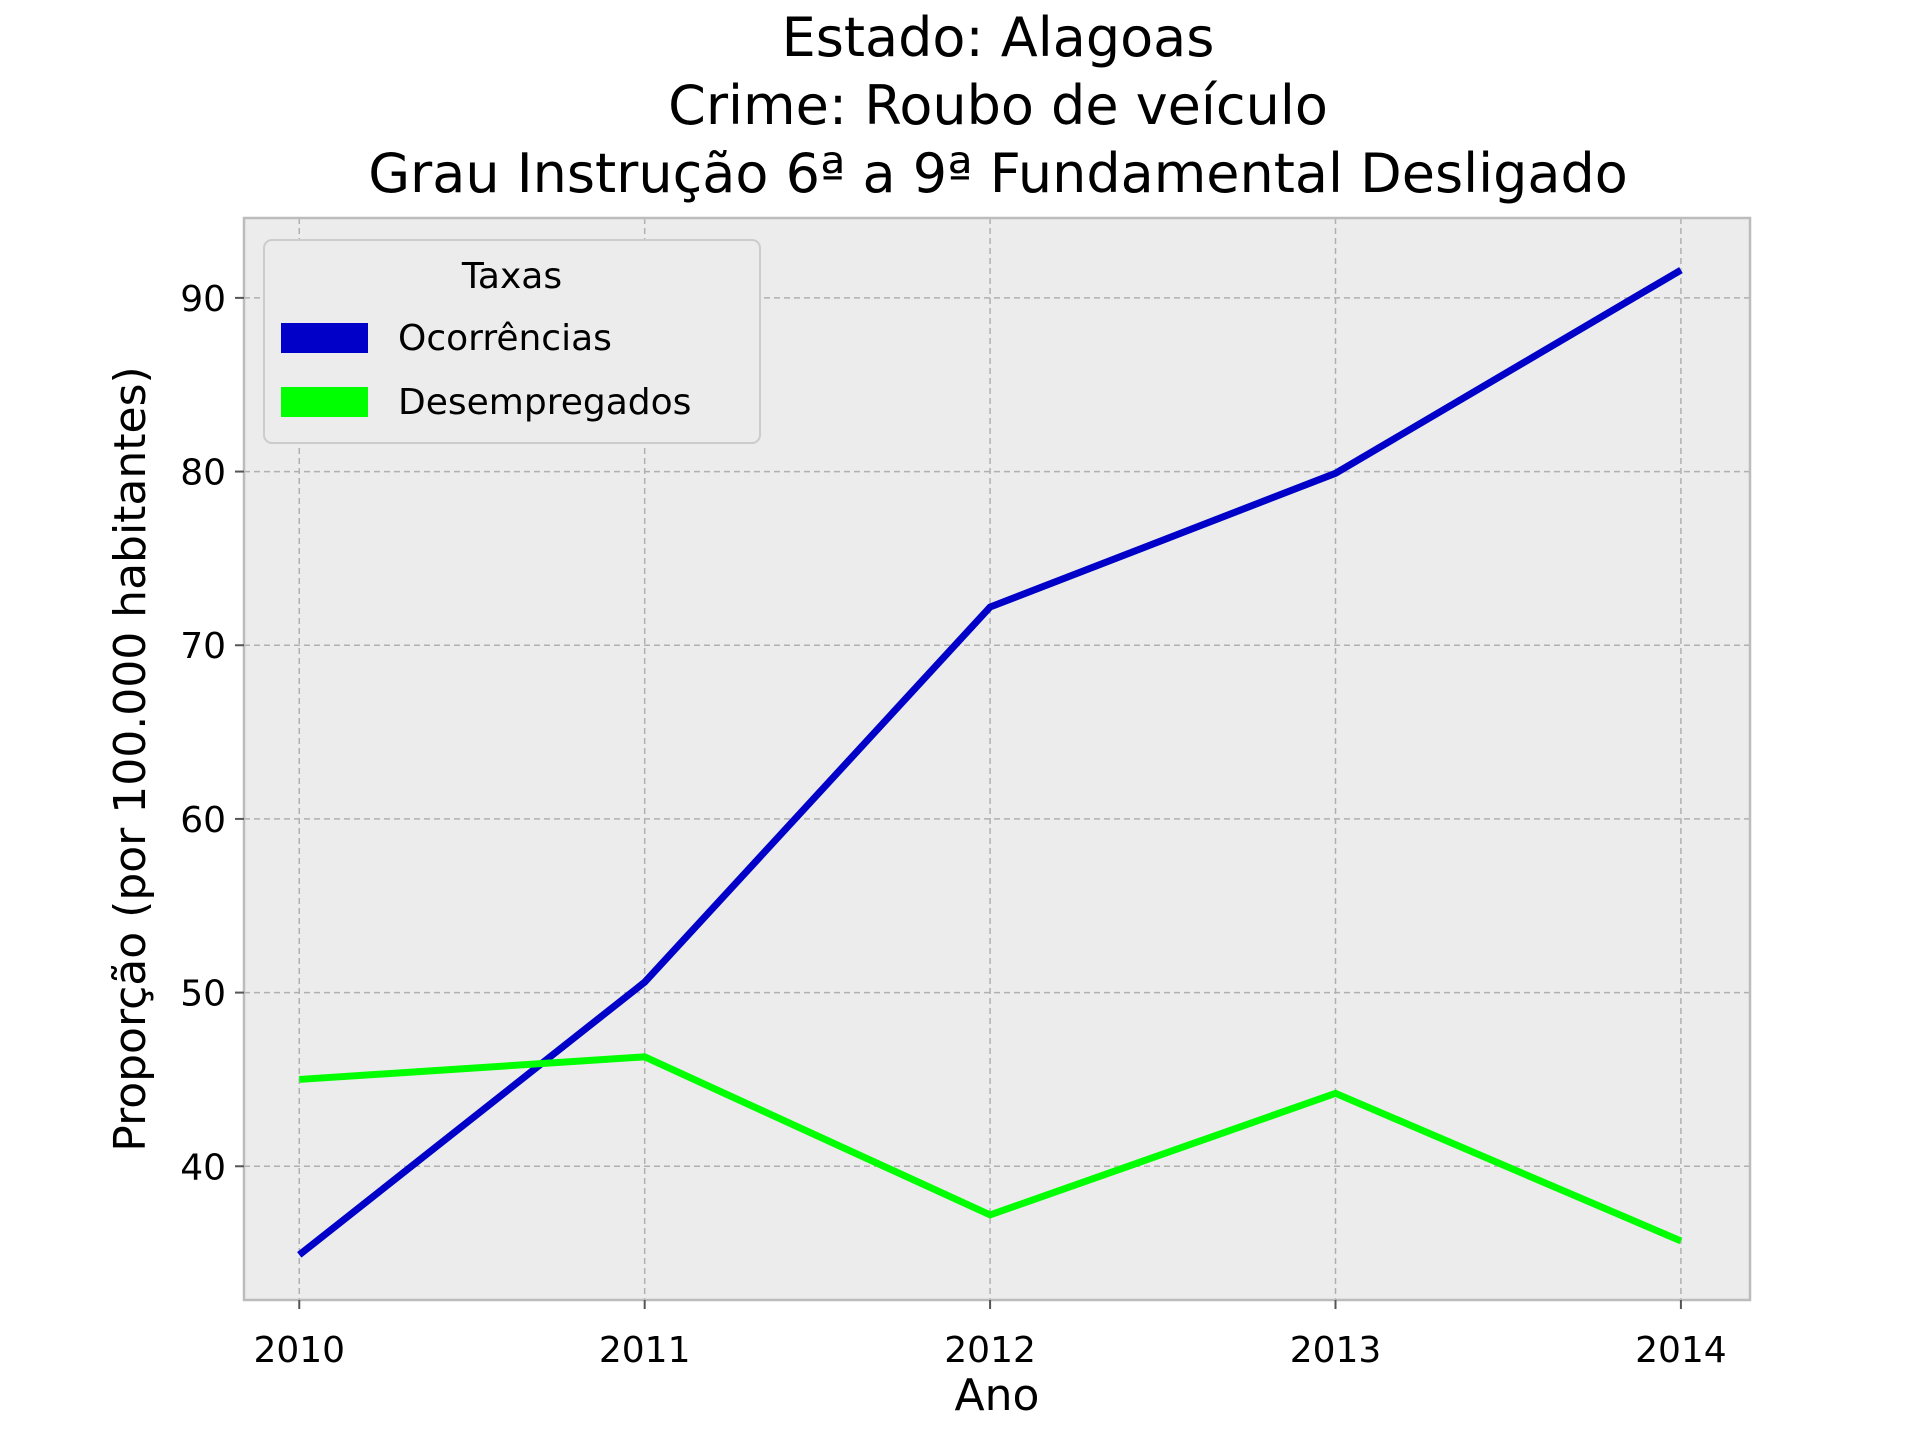  Describe the element at coordinates (1681, 1350) in the screenshot. I see `x-tick-label: 2014` at that location.